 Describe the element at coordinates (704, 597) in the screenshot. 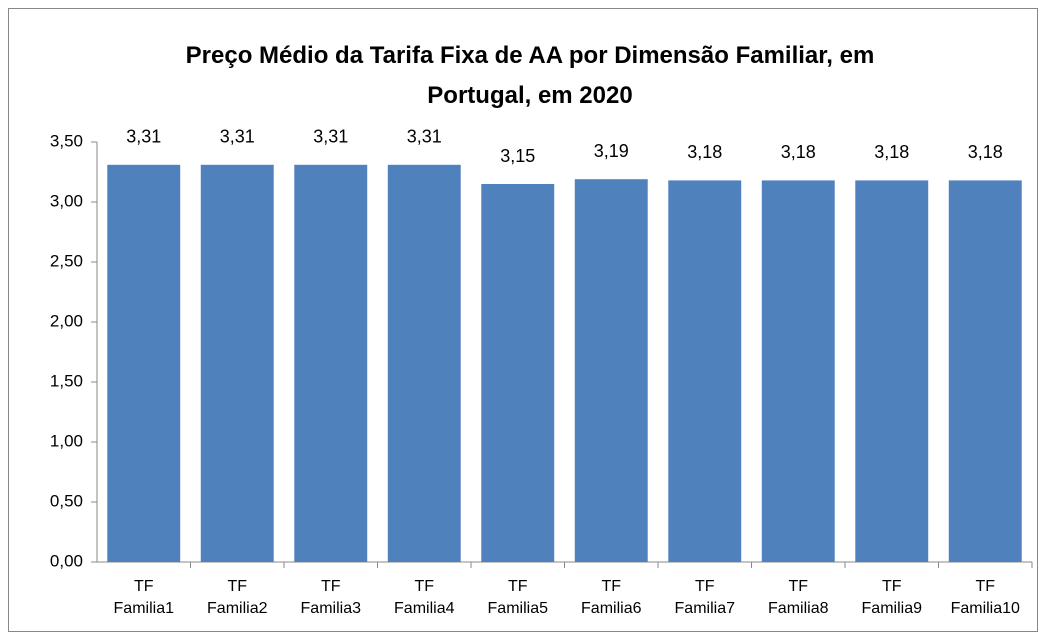

I see `x-tick-label: TF Familia7` at that location.